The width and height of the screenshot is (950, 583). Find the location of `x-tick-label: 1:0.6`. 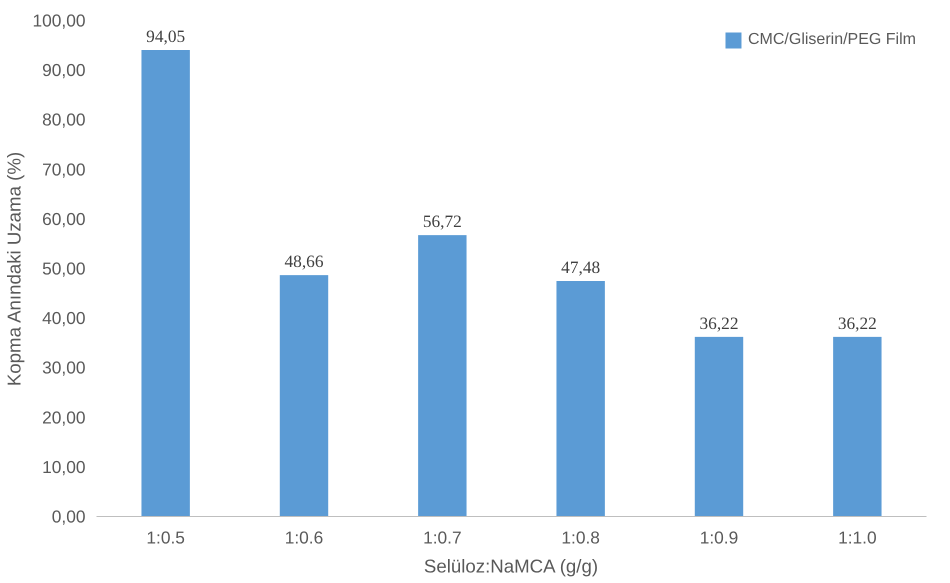

x-tick-label: 1:0.6 is located at coordinates (304, 538).